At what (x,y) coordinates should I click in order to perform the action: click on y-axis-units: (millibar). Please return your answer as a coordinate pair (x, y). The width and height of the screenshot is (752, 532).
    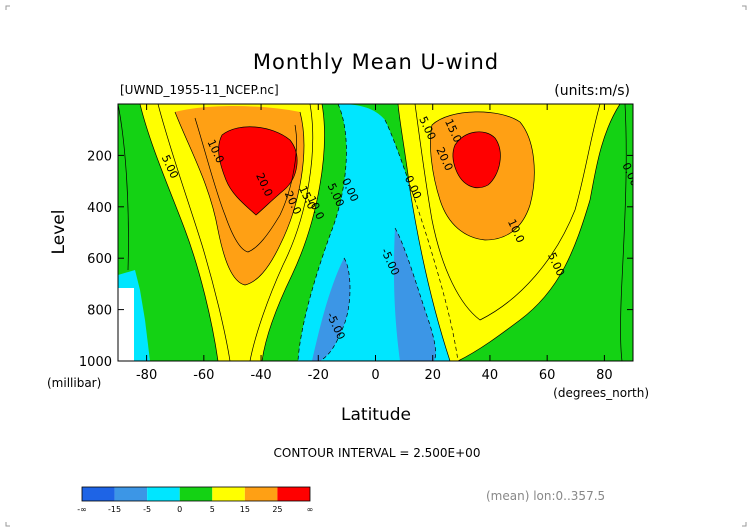
    Looking at the image, I should click on (74, 383).